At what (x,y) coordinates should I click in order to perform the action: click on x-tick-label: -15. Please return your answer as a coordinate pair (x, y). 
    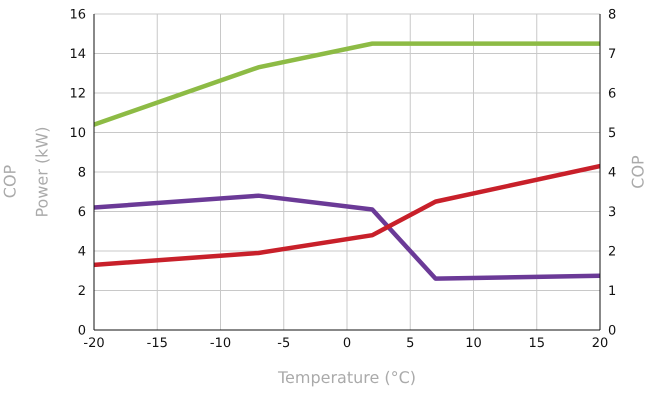
    Looking at the image, I should click on (157, 344).